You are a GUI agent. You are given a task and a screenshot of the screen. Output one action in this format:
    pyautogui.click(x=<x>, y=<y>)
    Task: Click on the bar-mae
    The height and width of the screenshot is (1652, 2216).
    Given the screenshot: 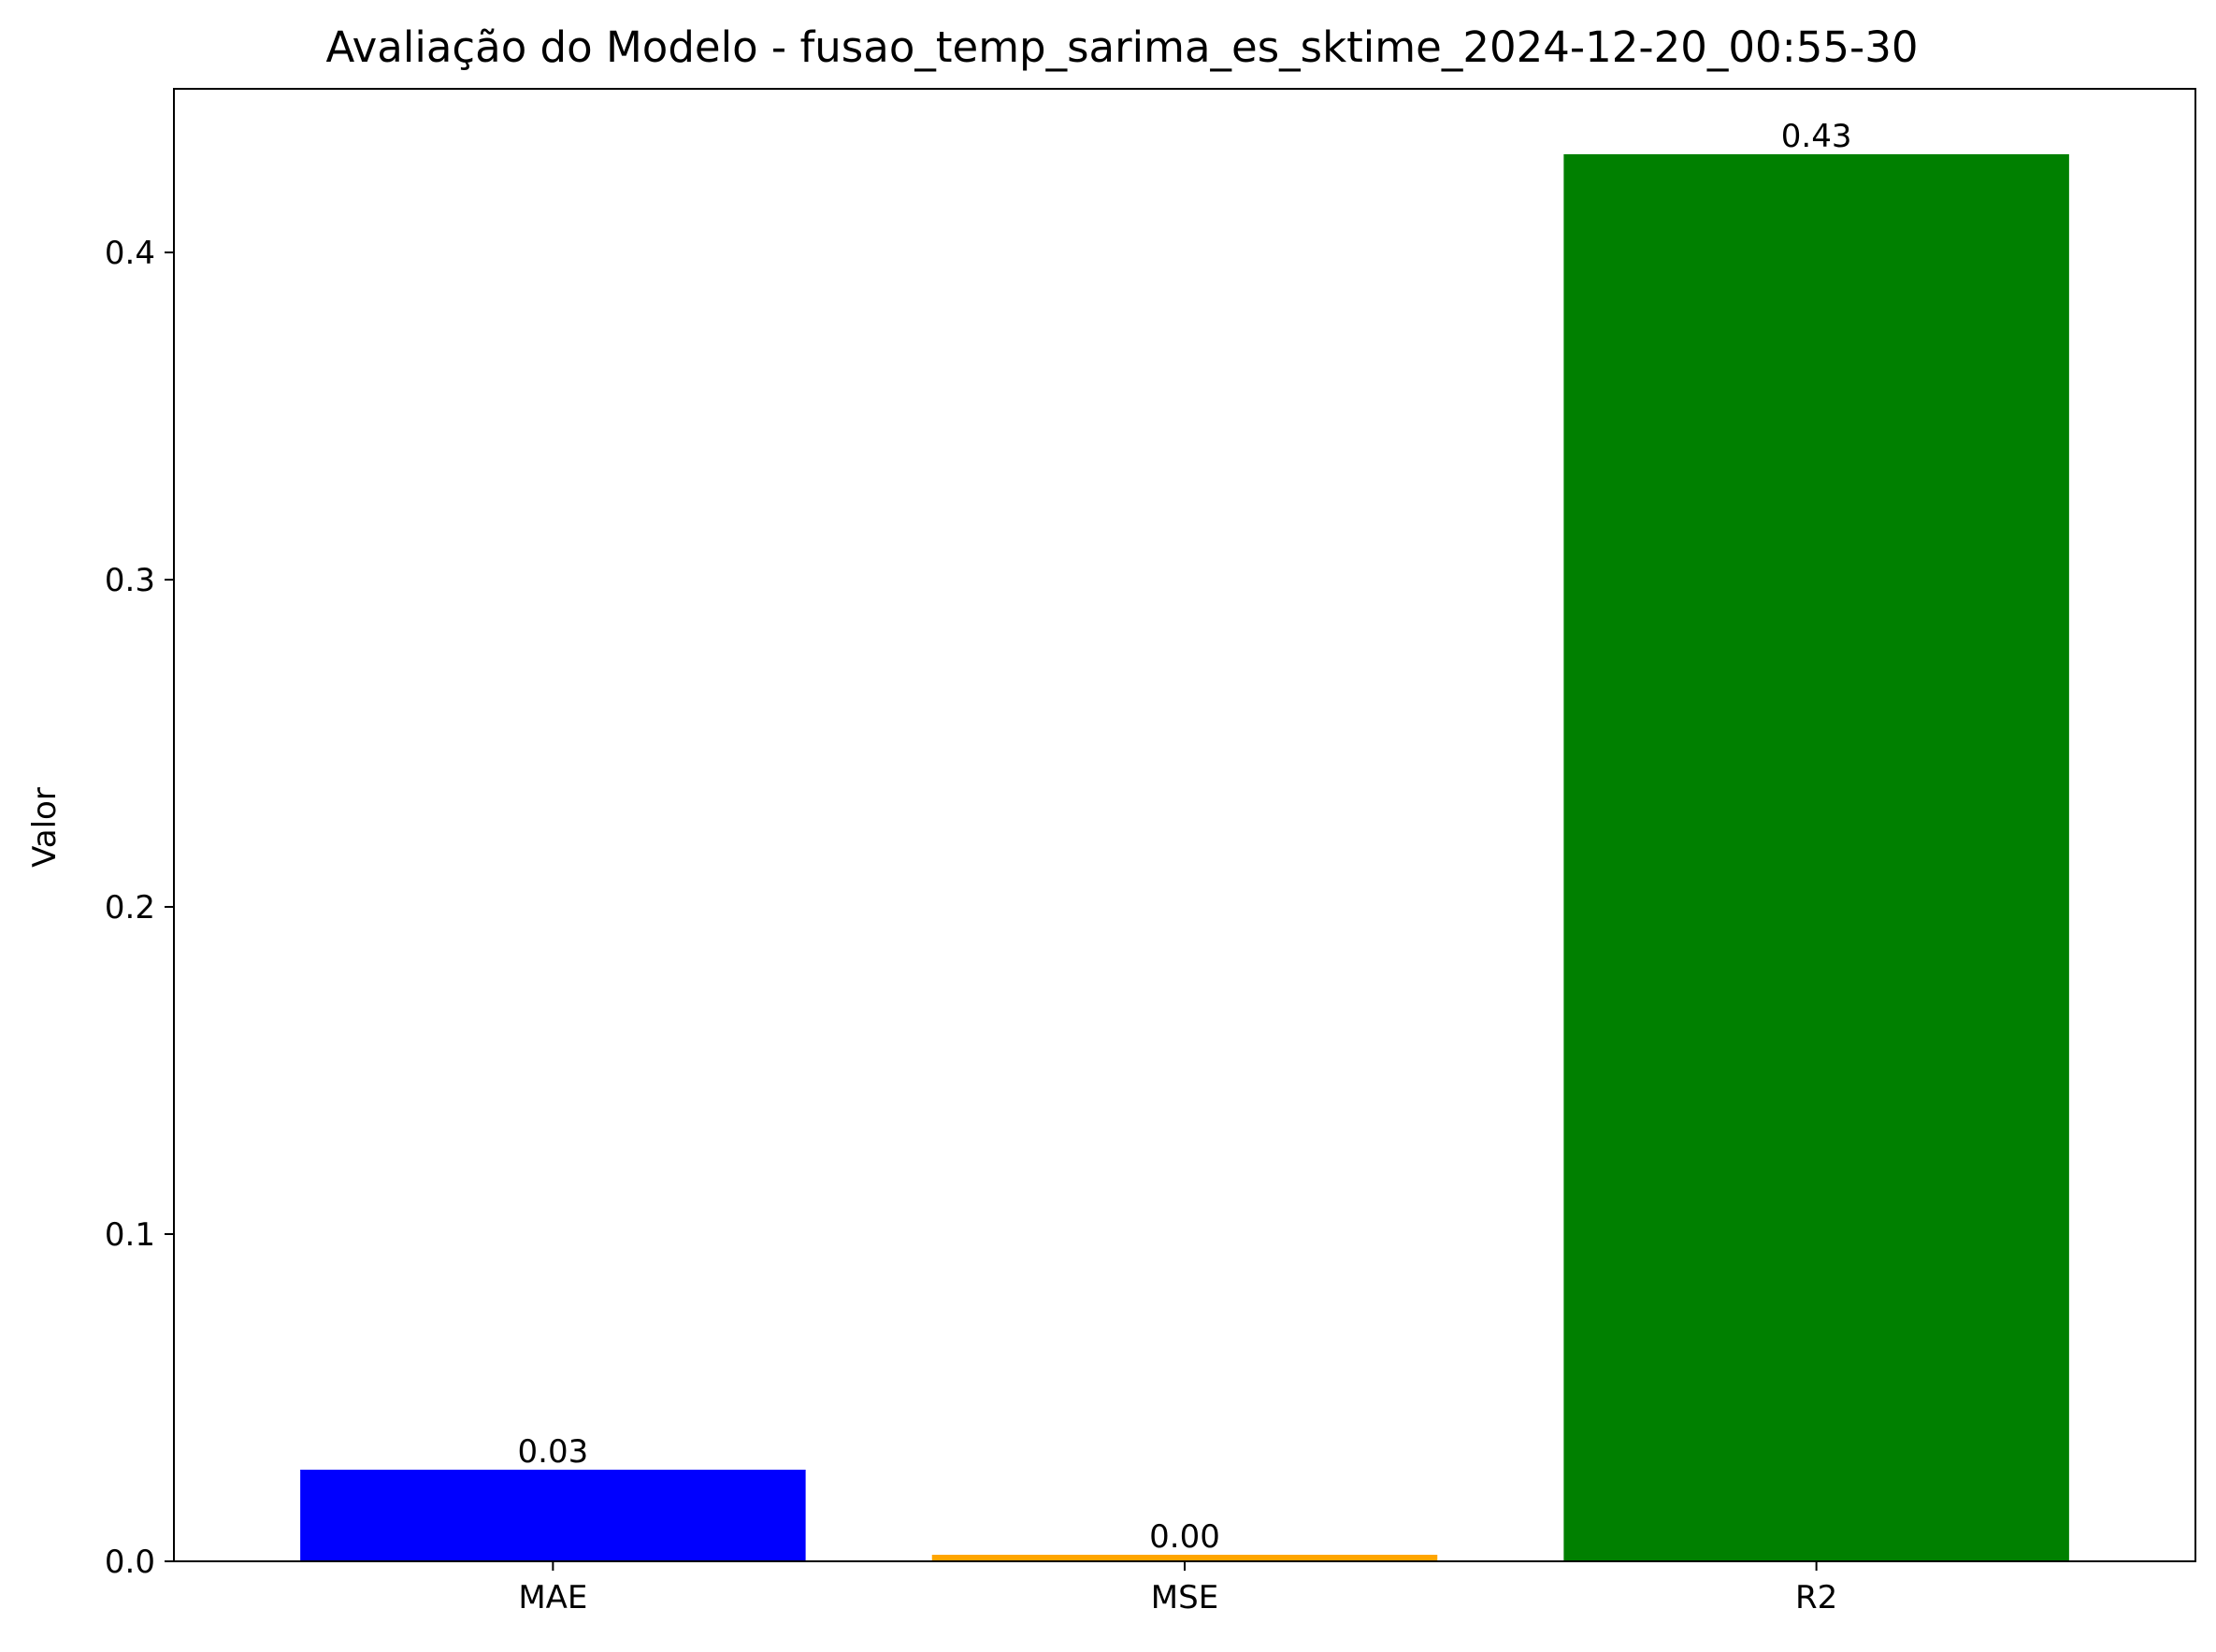 What is the action you would take?
    pyautogui.click(x=553, y=1515)
    